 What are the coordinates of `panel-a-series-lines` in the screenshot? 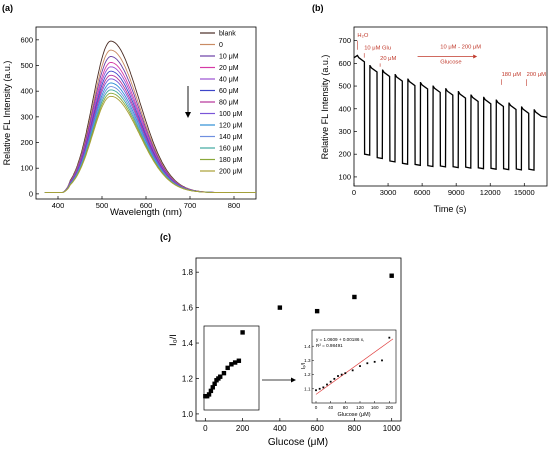 It's located at (150, 117).